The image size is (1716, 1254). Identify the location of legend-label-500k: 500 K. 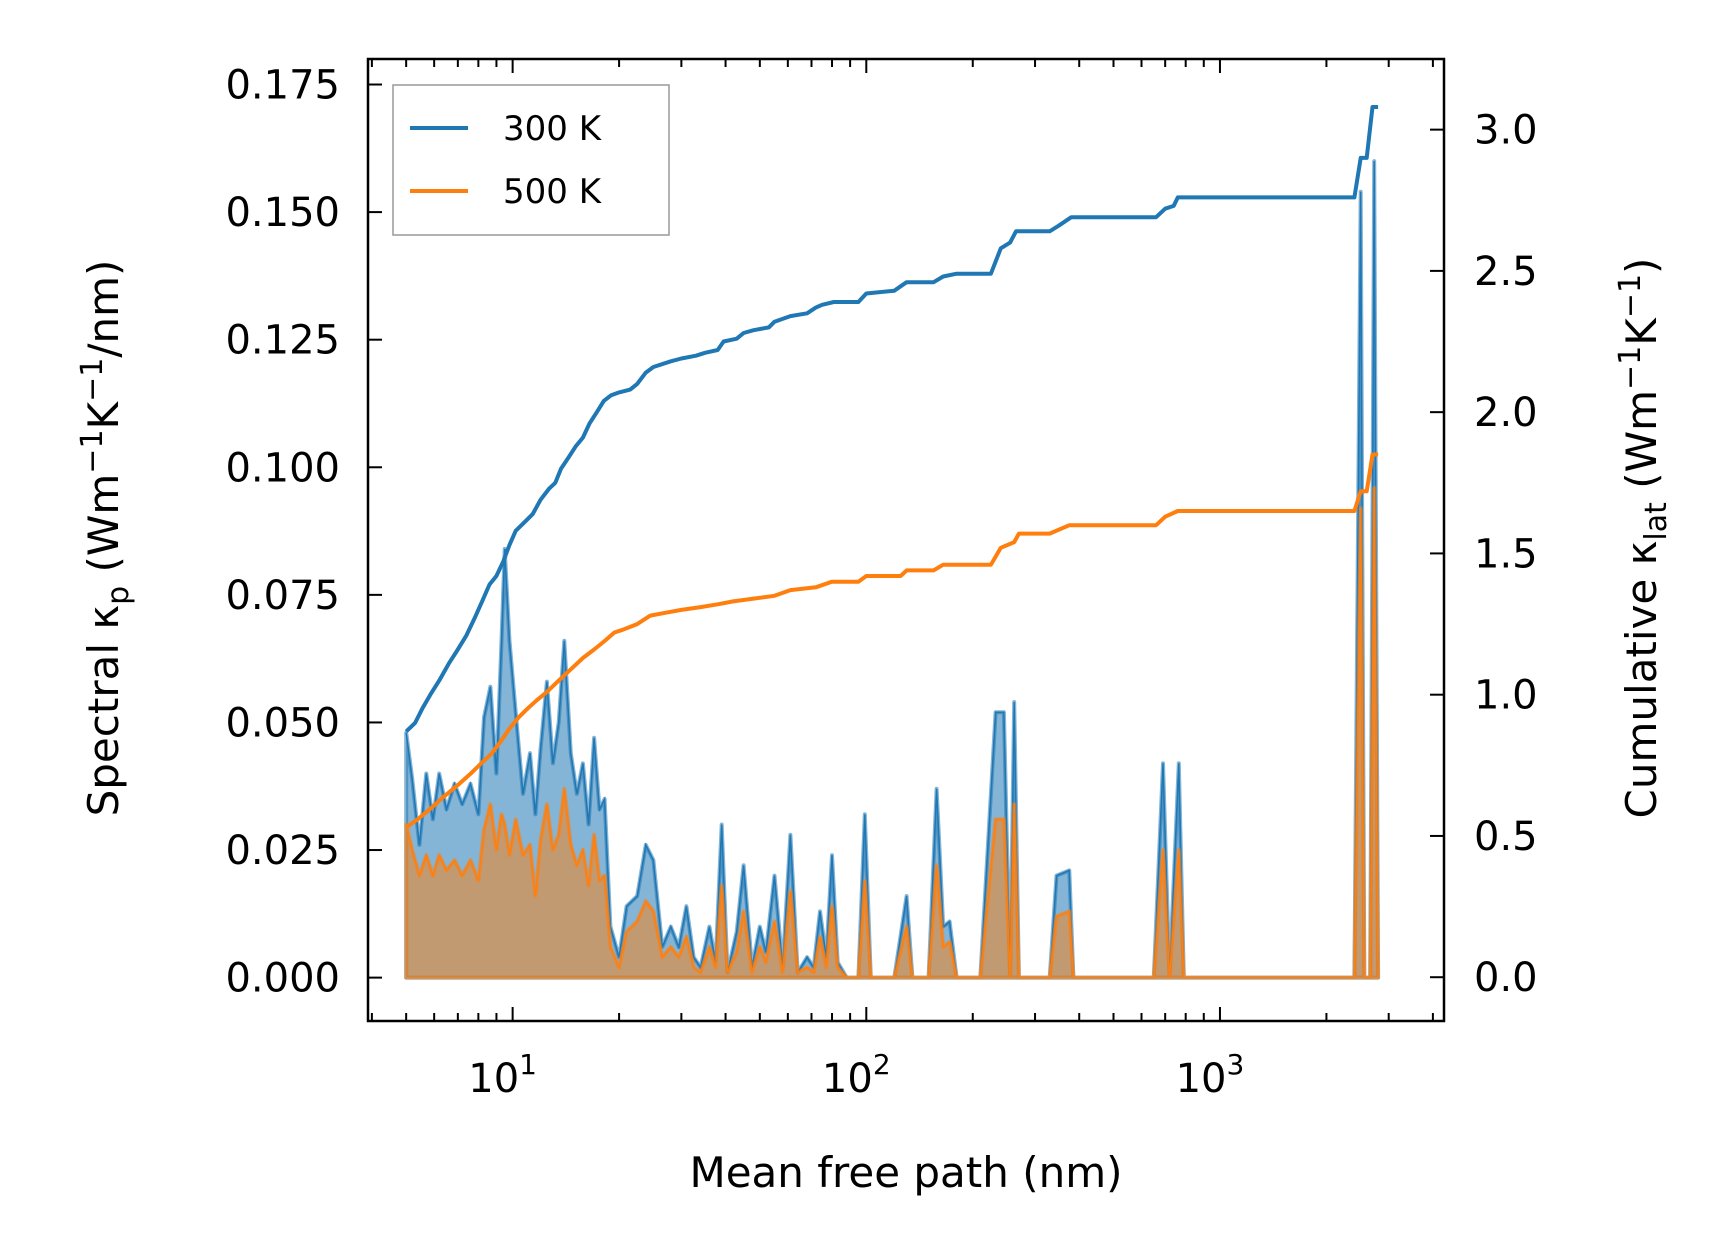
(553, 192).